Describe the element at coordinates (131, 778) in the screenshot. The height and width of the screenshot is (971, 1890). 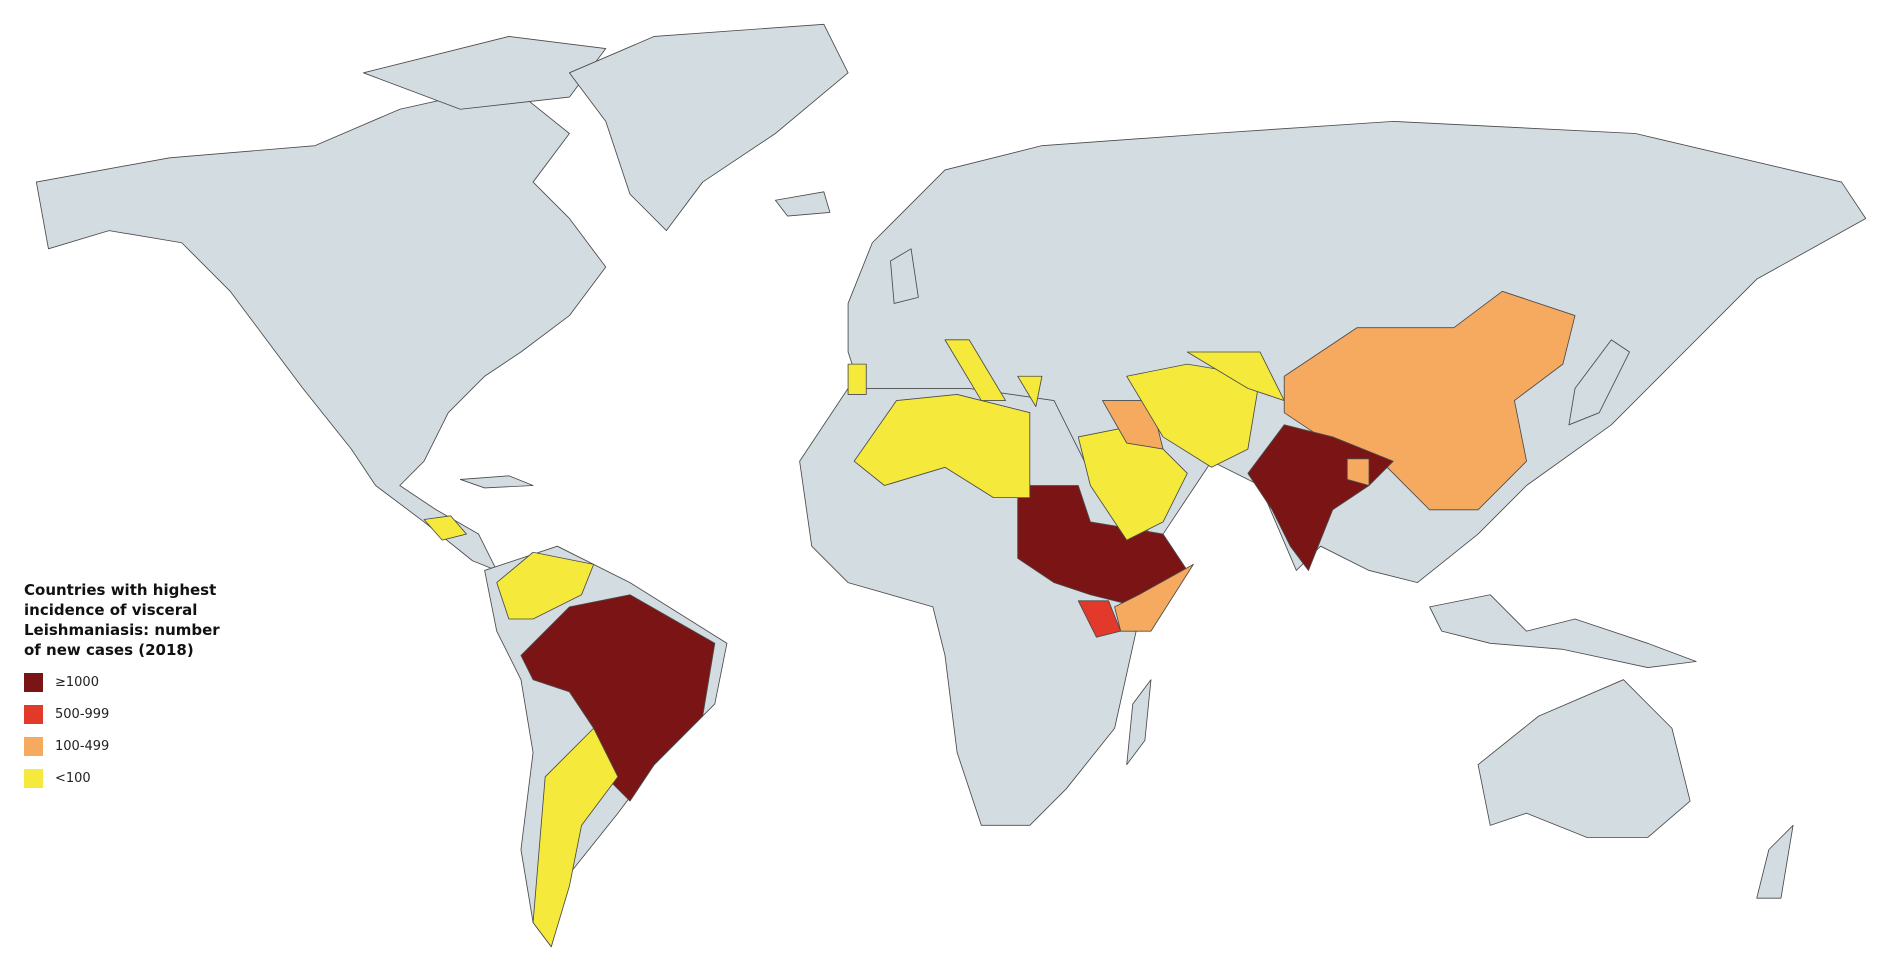
I see `legend-item: <100` at that location.